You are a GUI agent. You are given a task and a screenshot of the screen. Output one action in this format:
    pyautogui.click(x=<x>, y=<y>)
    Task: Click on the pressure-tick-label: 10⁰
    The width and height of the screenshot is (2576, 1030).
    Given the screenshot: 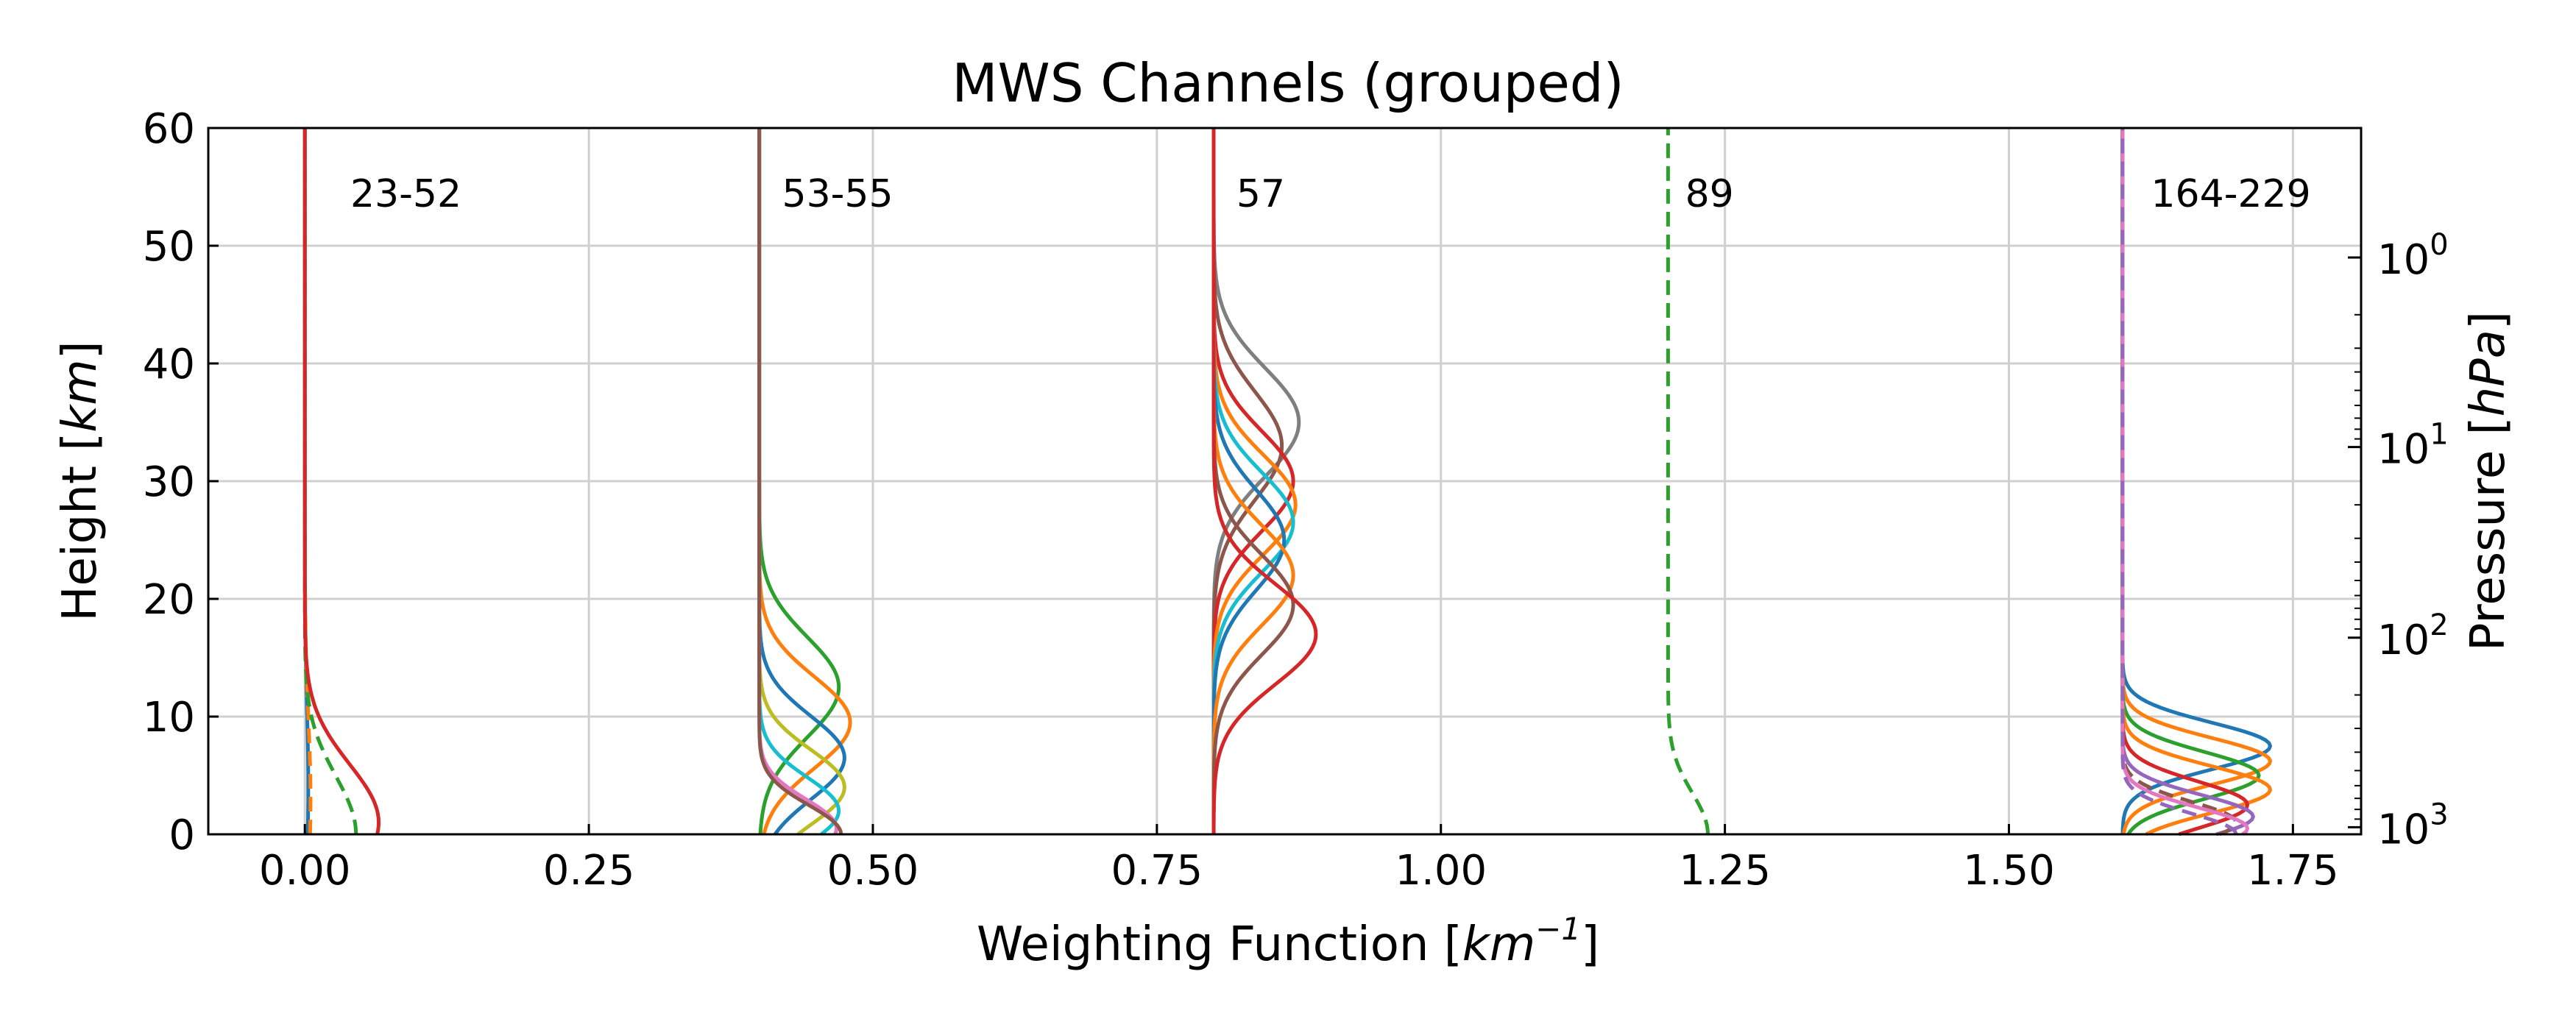 What is the action you would take?
    pyautogui.click(x=2413, y=256)
    